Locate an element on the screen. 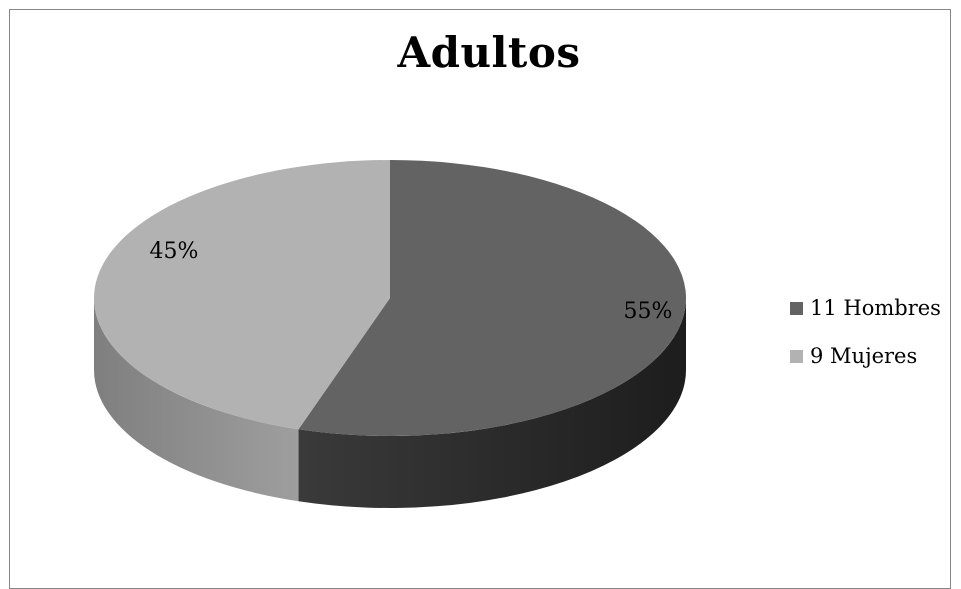 Image resolution: width=961 pixels, height=589 pixels. legend-item-mujeres: 9 Mujeres is located at coordinates (865, 356).